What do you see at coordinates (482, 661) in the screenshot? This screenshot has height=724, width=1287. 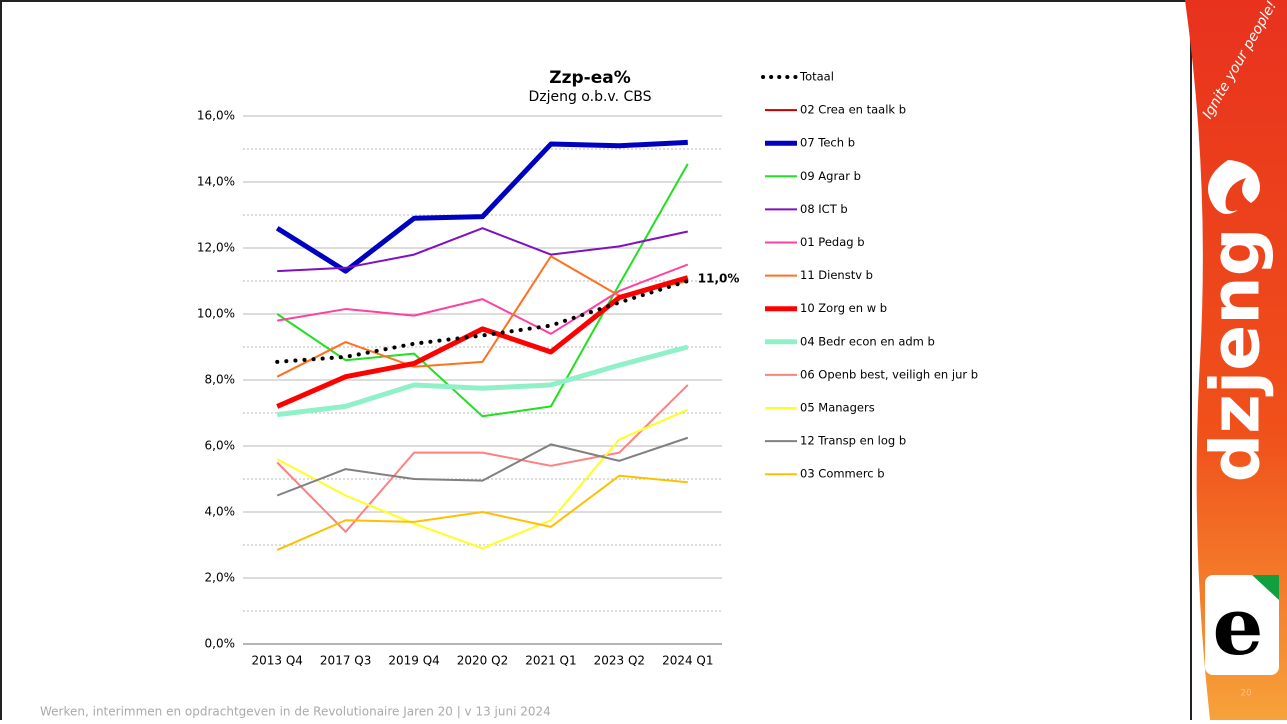 I see `x-tick-label: 2020 Q2` at bounding box center [482, 661].